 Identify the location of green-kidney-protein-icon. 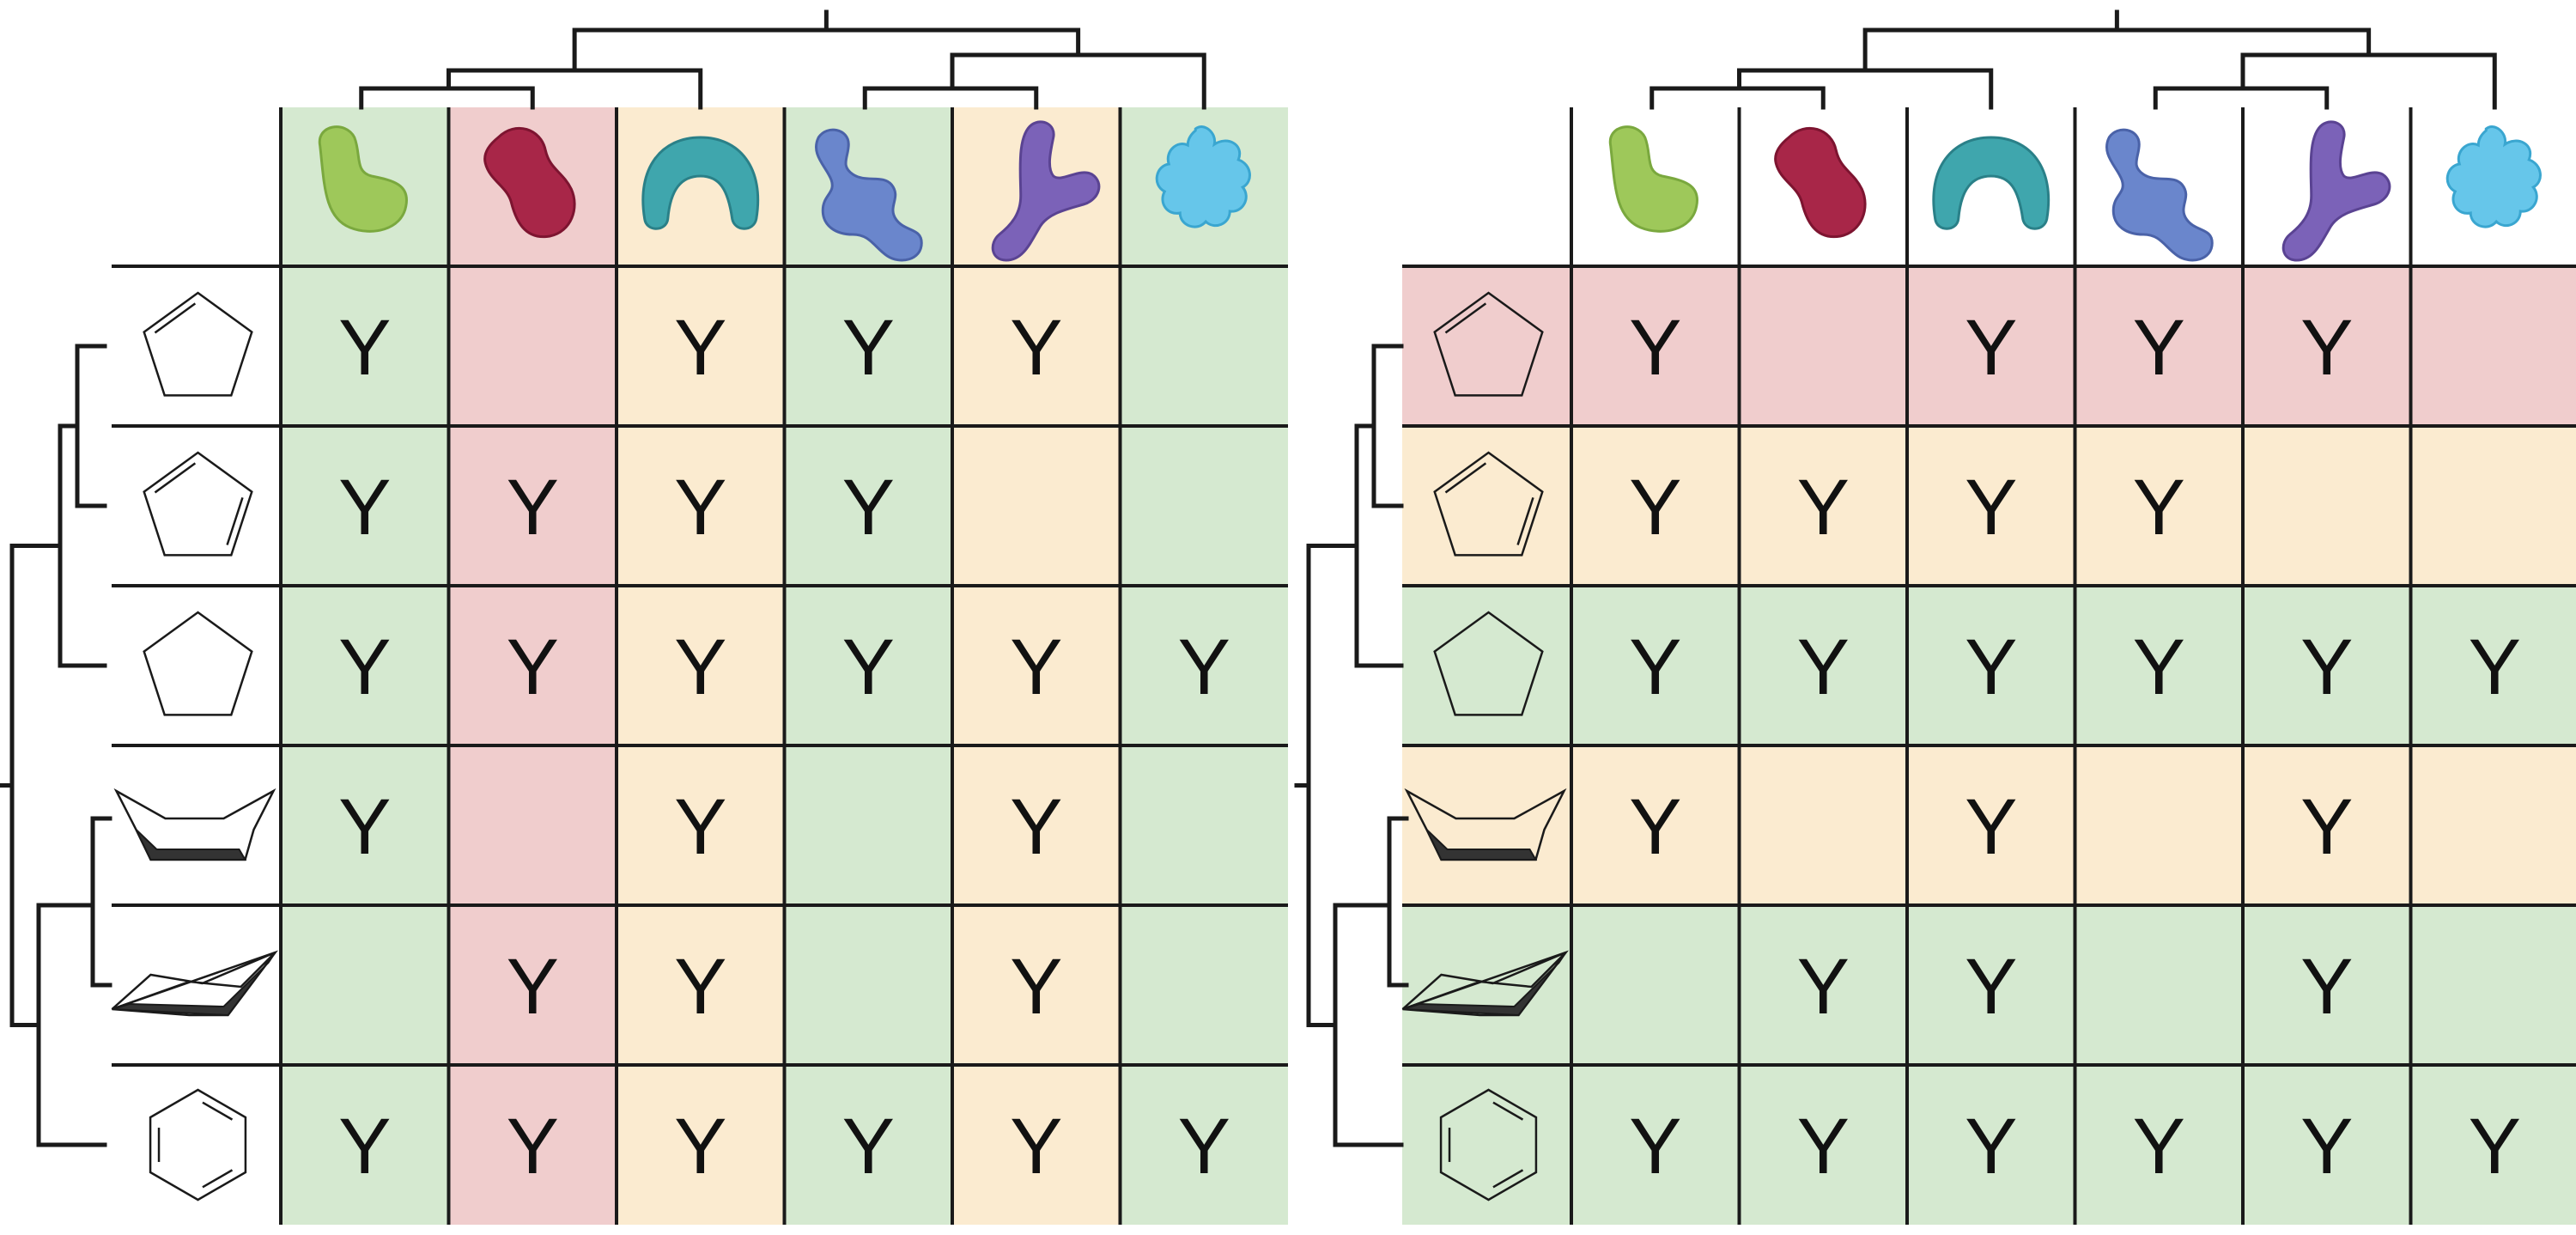
(1653, 179).